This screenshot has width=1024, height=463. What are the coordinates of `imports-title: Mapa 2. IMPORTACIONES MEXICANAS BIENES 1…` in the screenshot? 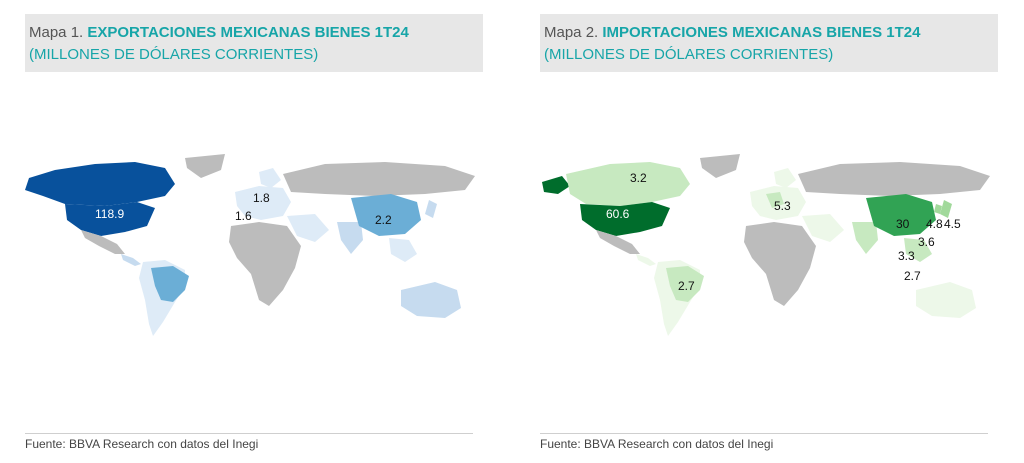 It's located at (769, 33).